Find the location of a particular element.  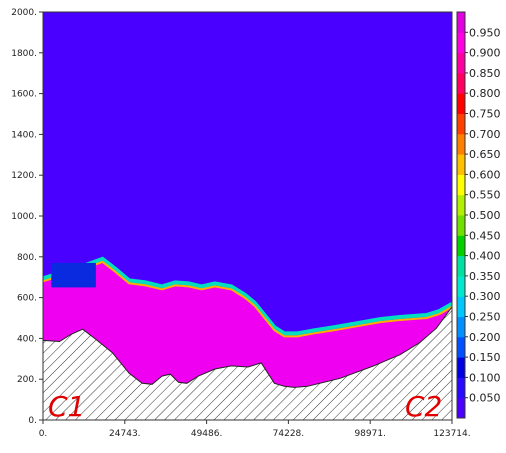

colorbar-label: 0.950 is located at coordinates (485, 32).